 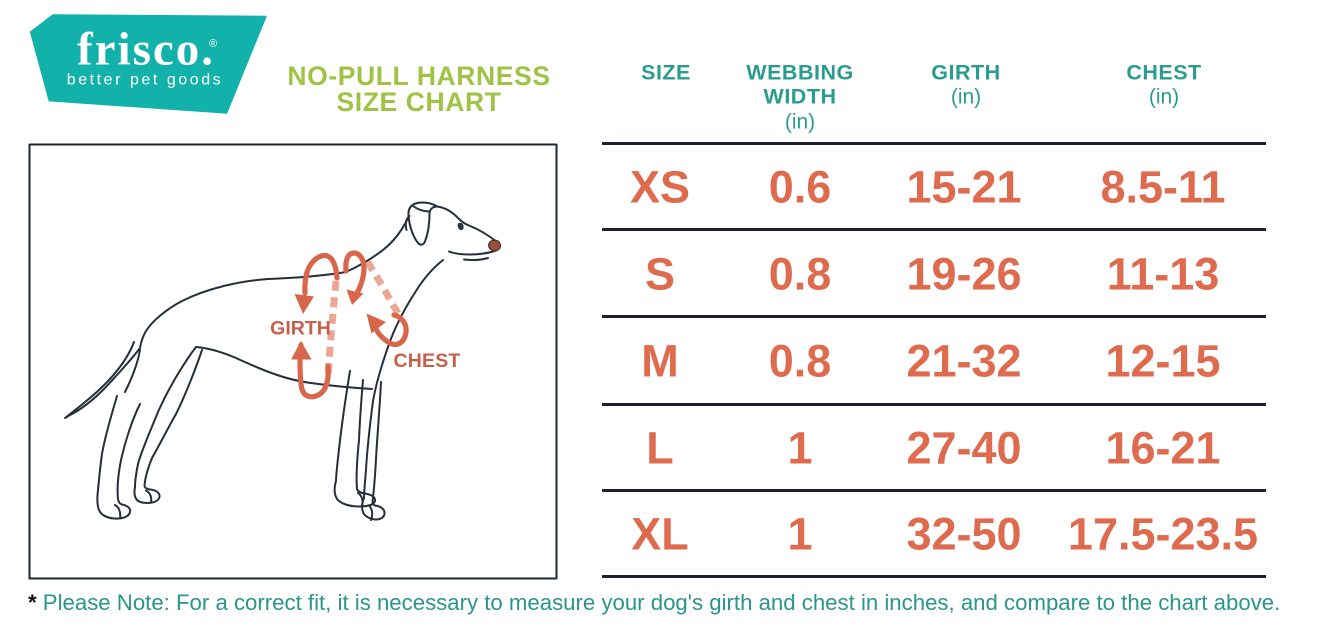 What do you see at coordinates (300, 329) in the screenshot?
I see `svg-text: GIRTH` at bounding box center [300, 329].